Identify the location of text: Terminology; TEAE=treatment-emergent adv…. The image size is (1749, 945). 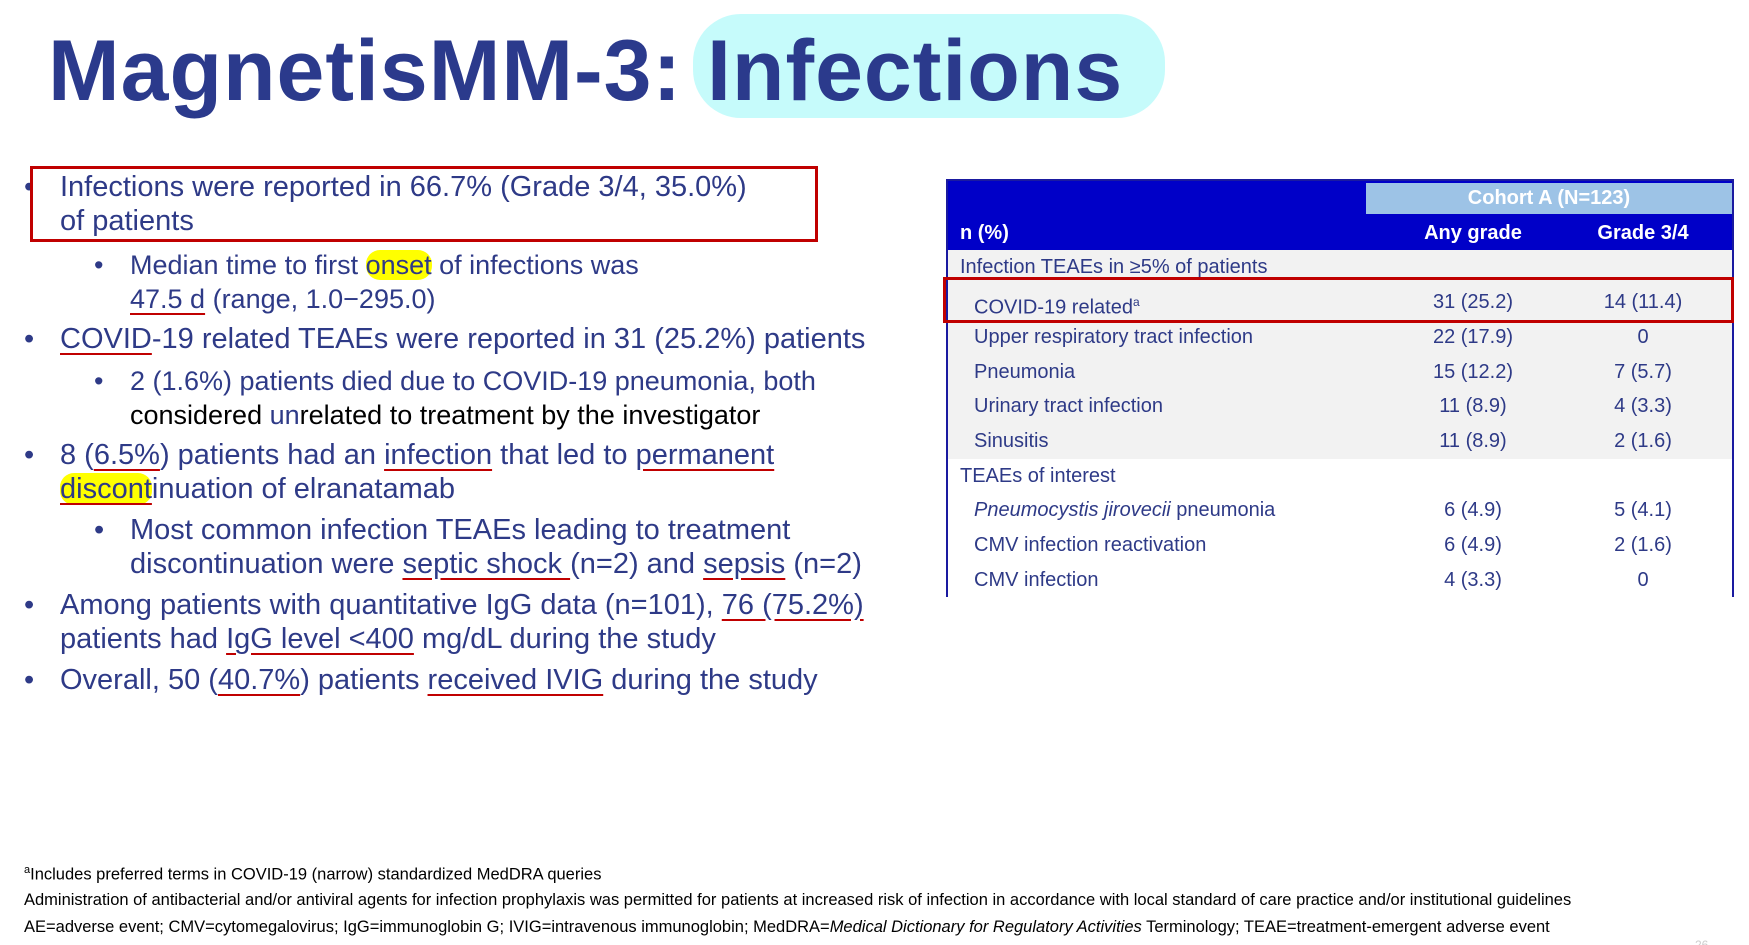
(1345, 927).